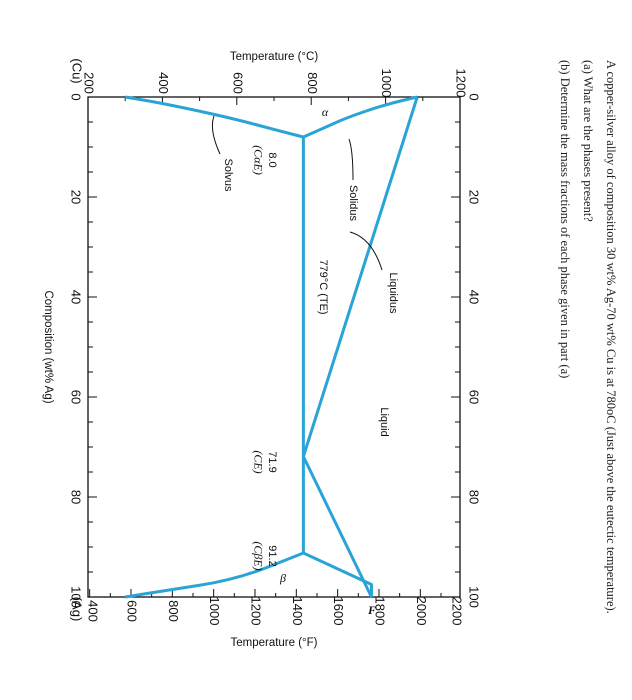  What do you see at coordinates (256, 611) in the screenshot?
I see `y-tick-label-f: 1200` at bounding box center [256, 611].